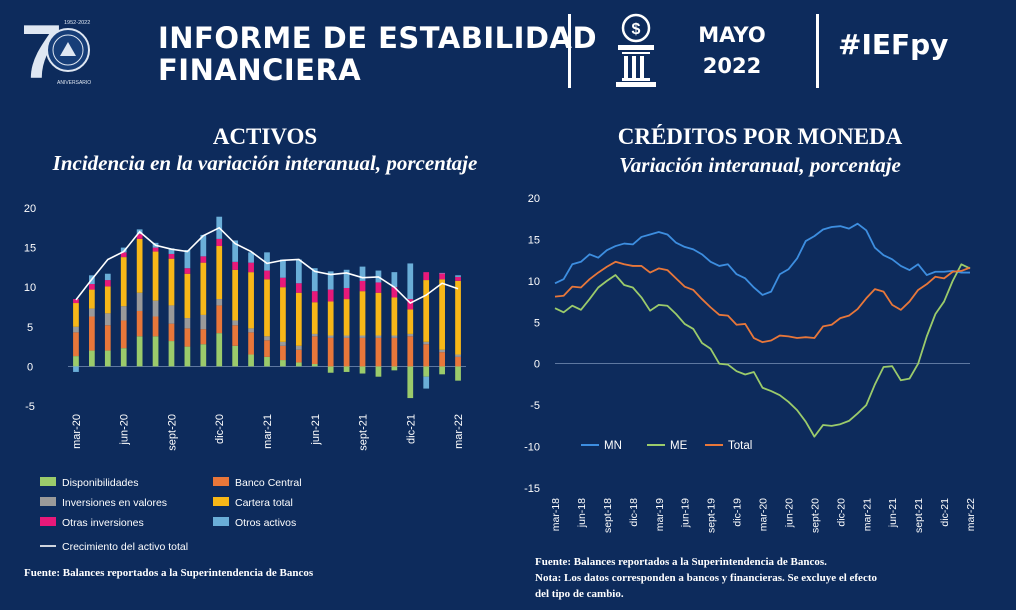  Describe the element at coordinates (686, 513) in the screenshot. I see `x-tick-label: jun-19` at that location.